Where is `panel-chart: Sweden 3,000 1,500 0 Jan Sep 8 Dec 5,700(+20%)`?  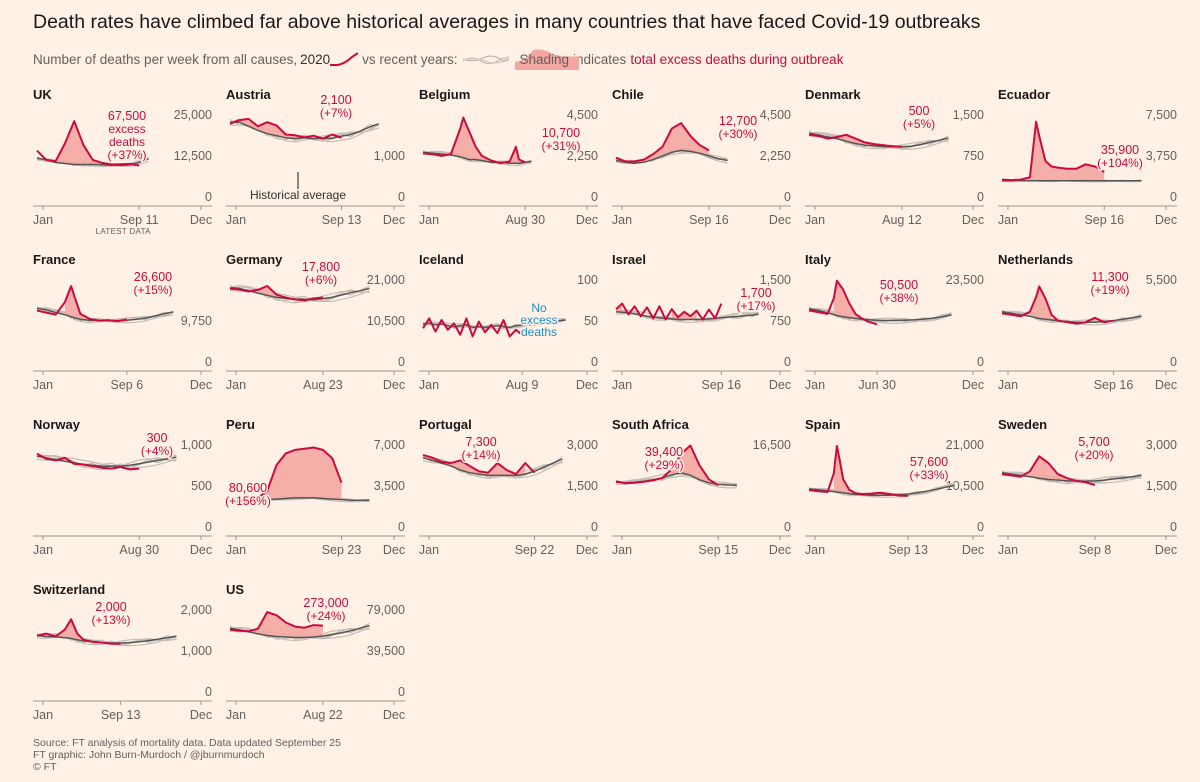
panel-chart: Sweden 3,000 1,500 0 Jan Sep 8 Dec 5,700(+20%) is located at coordinates (1087, 487).